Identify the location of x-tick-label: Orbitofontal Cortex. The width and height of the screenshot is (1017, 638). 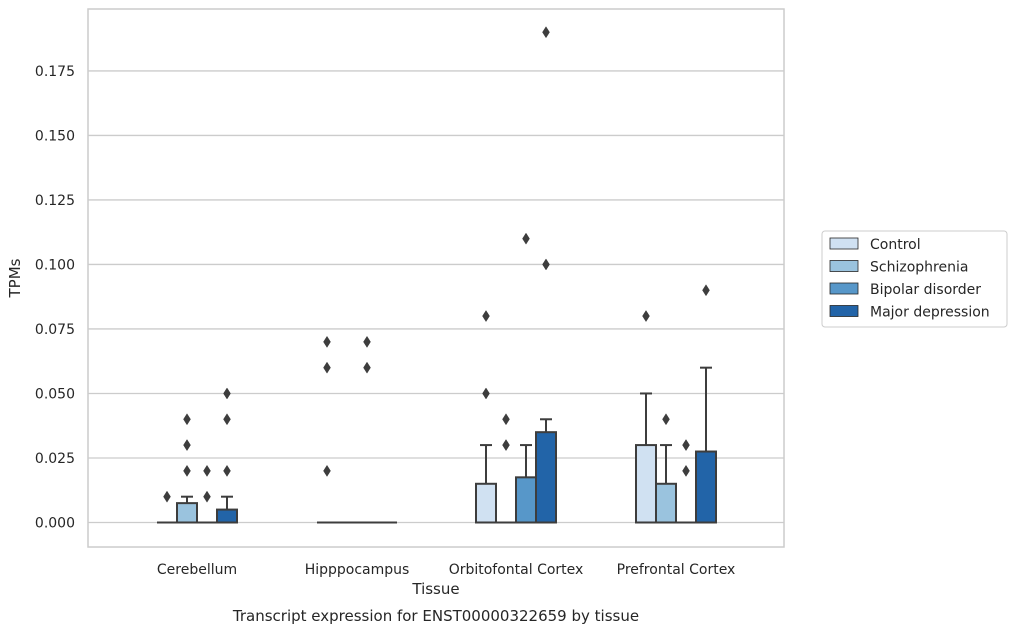
(516, 570).